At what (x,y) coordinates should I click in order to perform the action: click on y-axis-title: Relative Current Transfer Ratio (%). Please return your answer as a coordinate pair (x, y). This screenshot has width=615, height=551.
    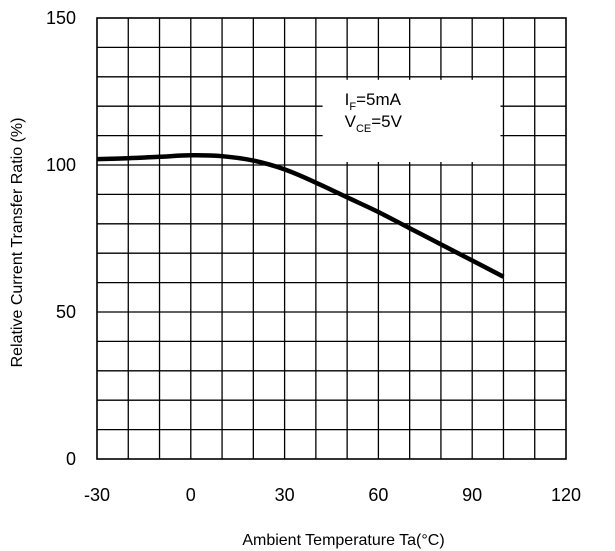
    Looking at the image, I should click on (17, 243).